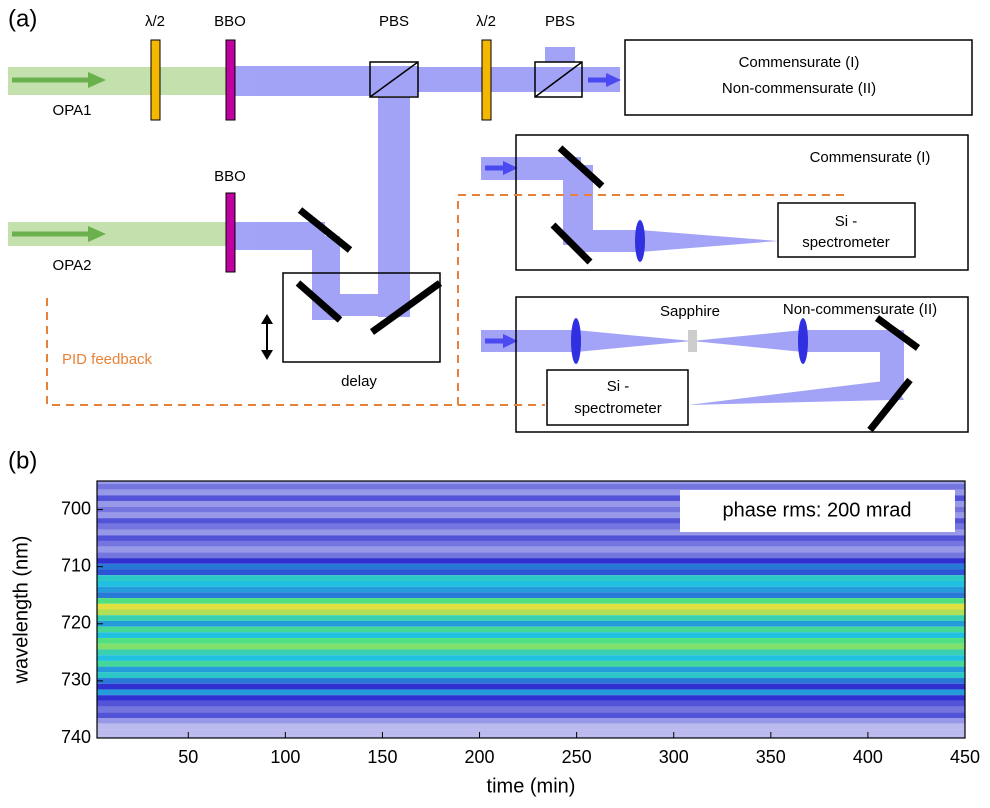 This screenshot has width=990, height=808. Describe the element at coordinates (72, 265) in the screenshot. I see `label: OPA2` at that location.